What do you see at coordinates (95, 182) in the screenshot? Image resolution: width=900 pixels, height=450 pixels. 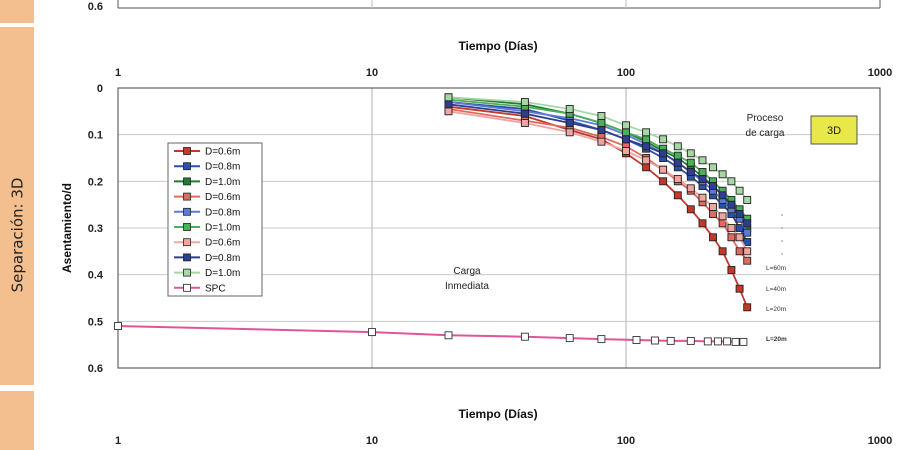 I see `y-tick-label: 0.2` at bounding box center [95, 182].